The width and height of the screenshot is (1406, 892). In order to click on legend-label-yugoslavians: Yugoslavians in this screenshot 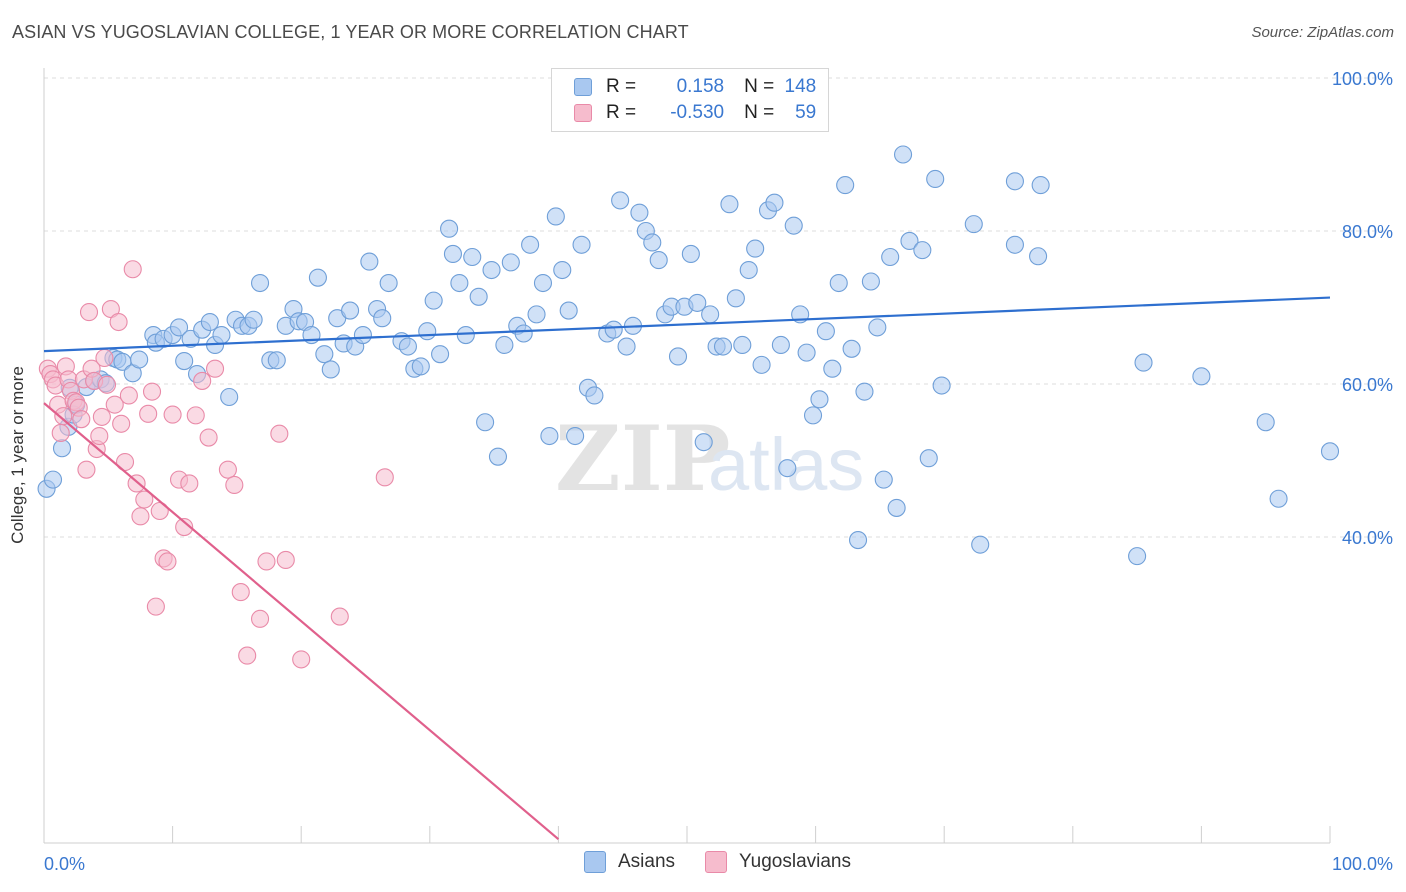, I will do `click(795, 861)`.